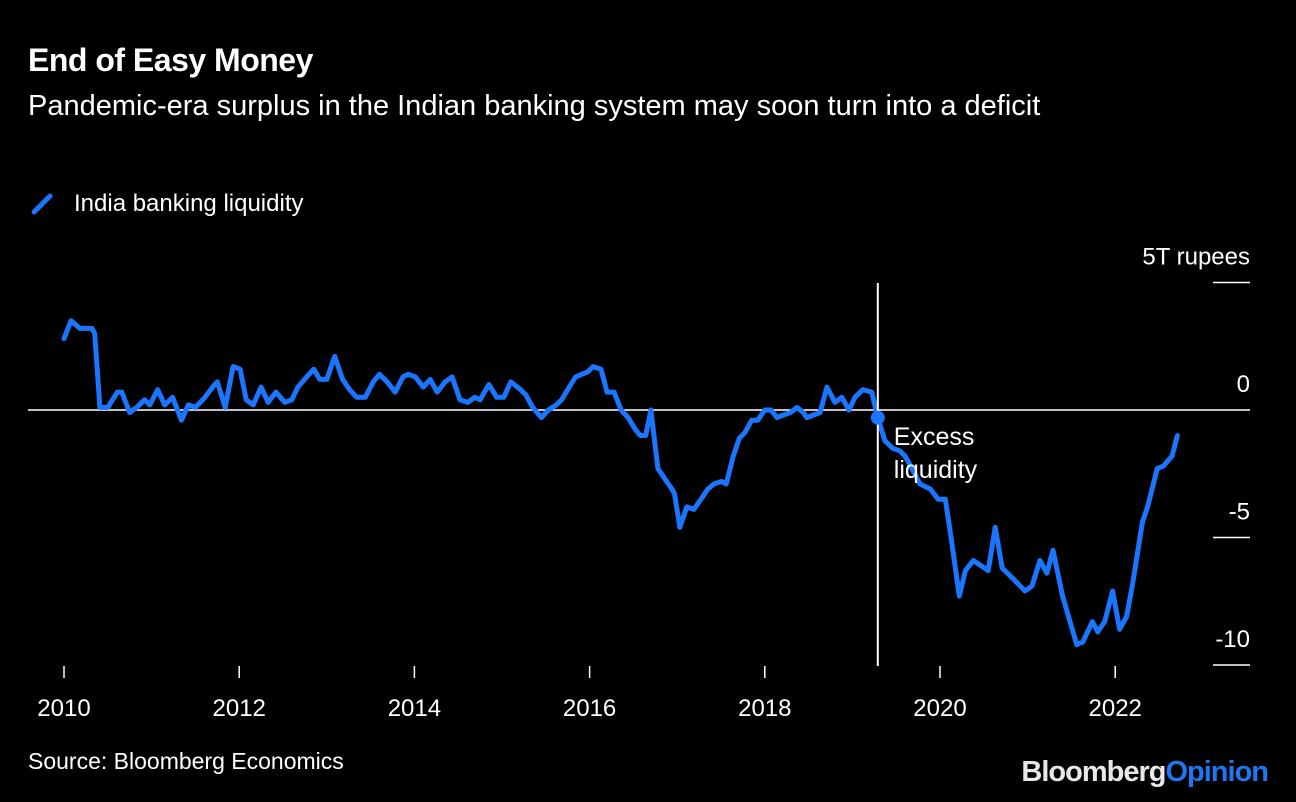  I want to click on annotation-label: liquidity, so click(936, 470).